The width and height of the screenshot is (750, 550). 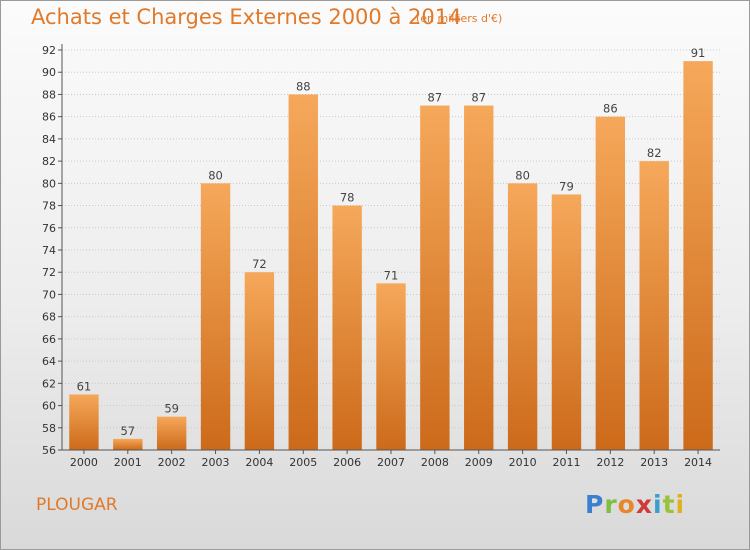 What do you see at coordinates (49, 183) in the screenshot?
I see `y-tick-label: 80` at bounding box center [49, 183].